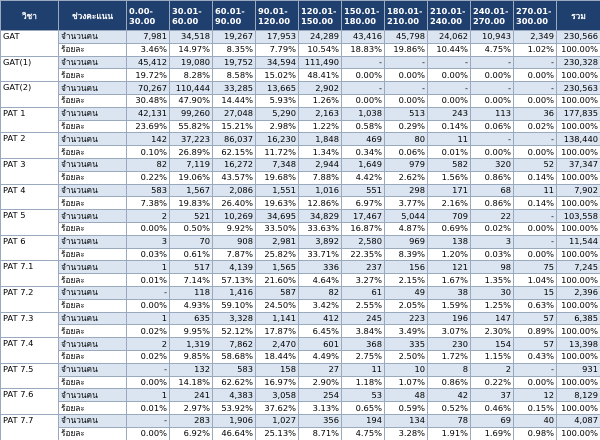 Image resolution: width=600 pixels, height=440 pixels. I want to click on value-cell: 6.97%, so click(363, 203).